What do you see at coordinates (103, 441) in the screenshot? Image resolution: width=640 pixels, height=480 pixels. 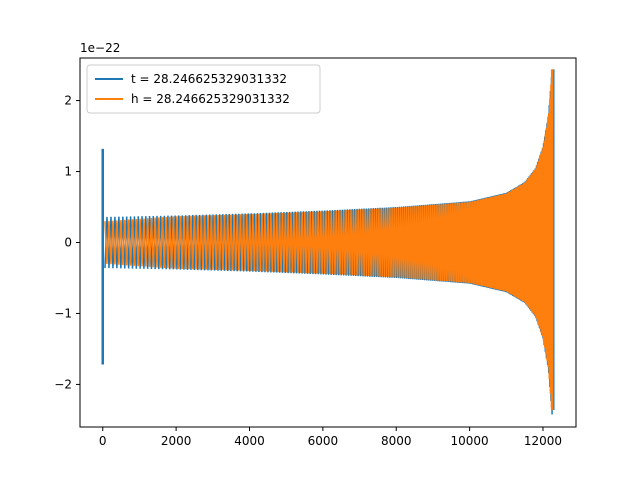 I see `x-tick-label: 0` at bounding box center [103, 441].